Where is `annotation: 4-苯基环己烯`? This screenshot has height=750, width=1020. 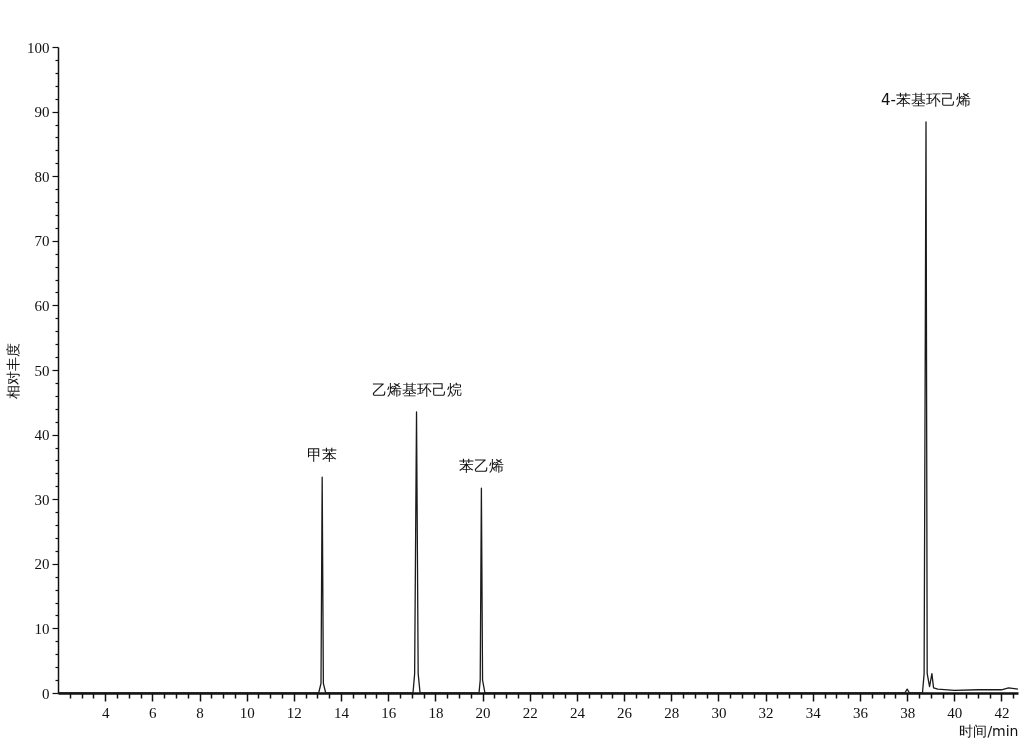 annotation: 4-苯基环己烯 is located at coordinates (926, 99).